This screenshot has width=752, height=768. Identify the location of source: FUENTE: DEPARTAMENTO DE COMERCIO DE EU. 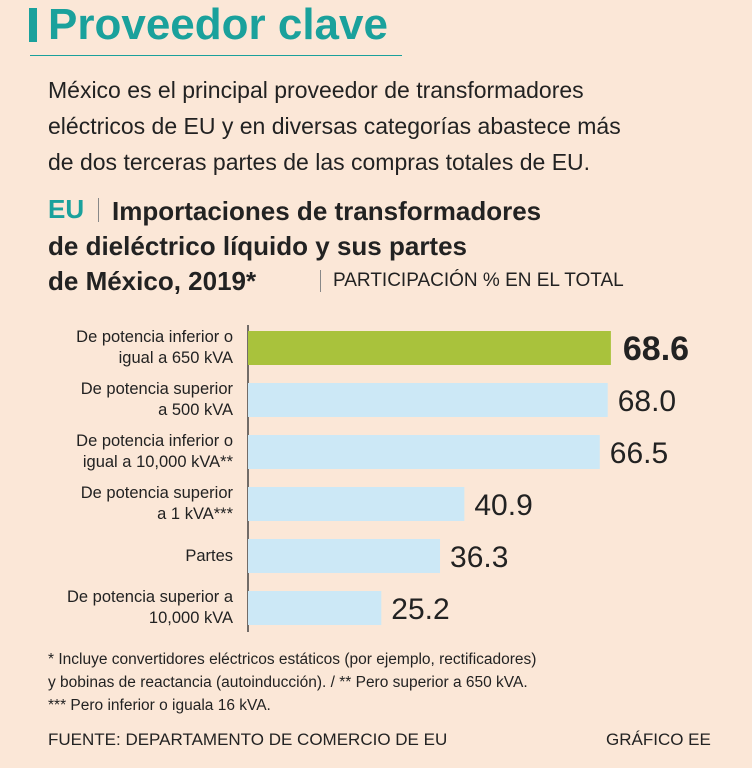
(248, 739).